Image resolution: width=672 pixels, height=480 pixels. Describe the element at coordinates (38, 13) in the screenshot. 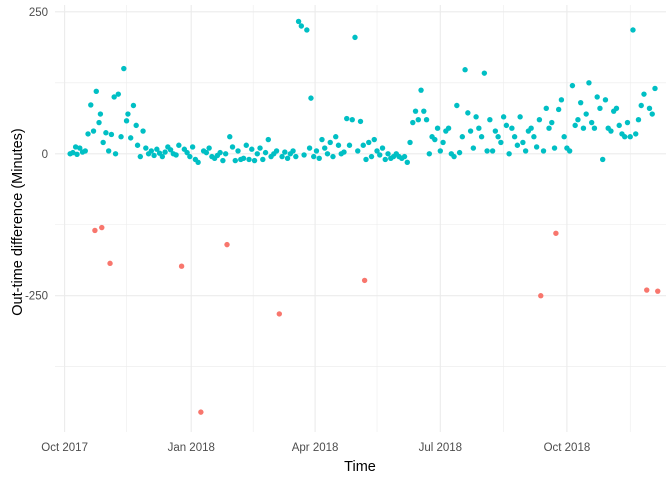

I see `y-tick-label: 250` at that location.